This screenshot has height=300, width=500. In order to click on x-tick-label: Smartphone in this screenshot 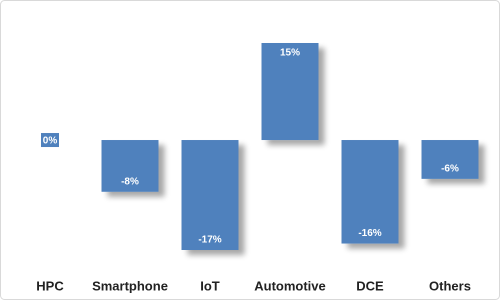, I will do `click(130, 285)`.